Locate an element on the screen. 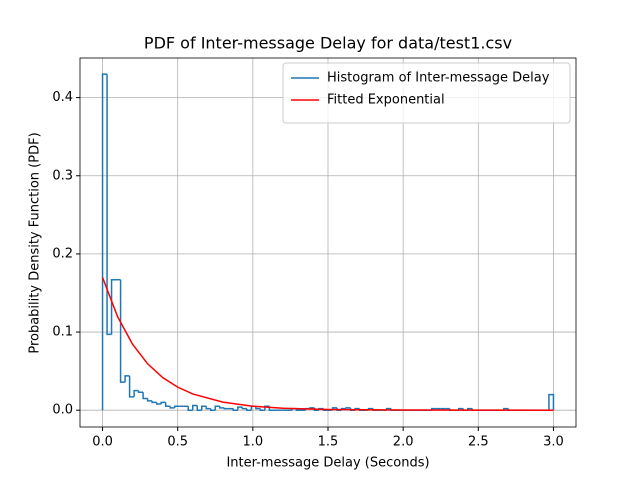  x-tick-label: 0.5 is located at coordinates (177, 442).